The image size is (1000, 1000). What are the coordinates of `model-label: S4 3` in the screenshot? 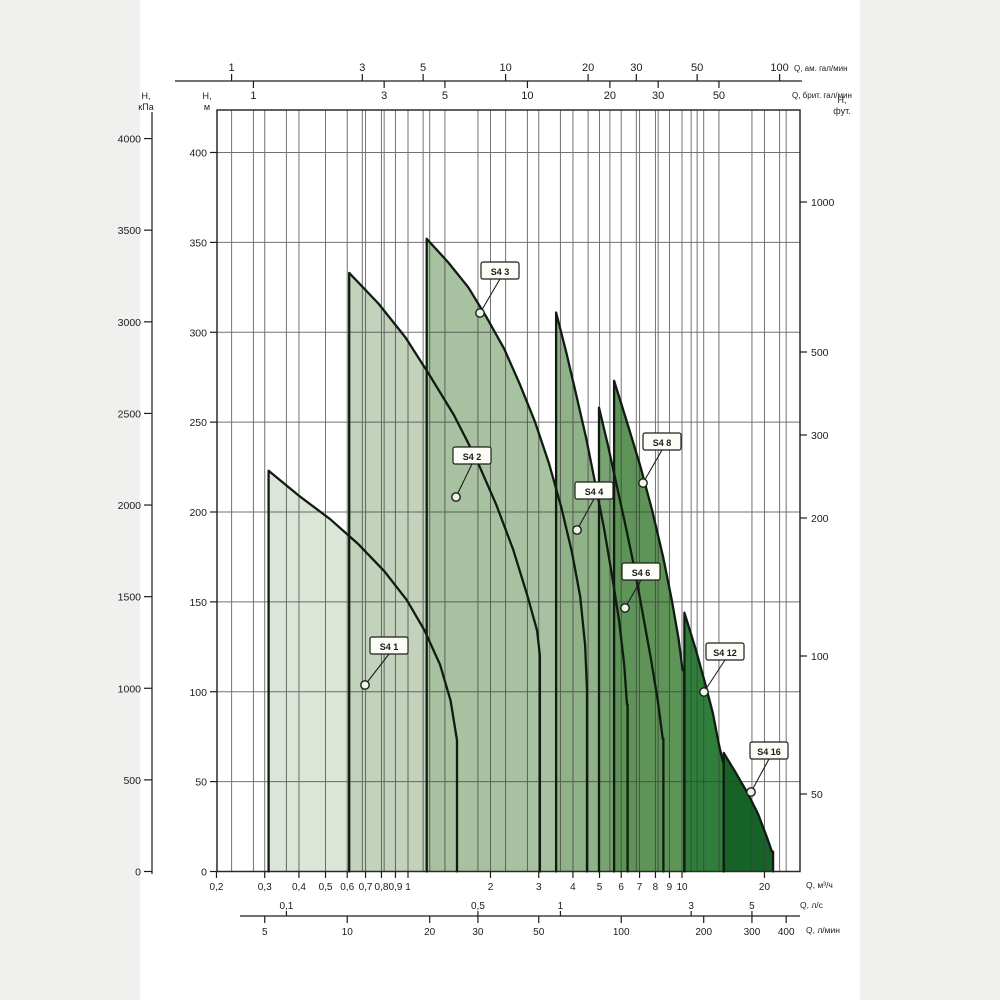 It's located at (500, 272).